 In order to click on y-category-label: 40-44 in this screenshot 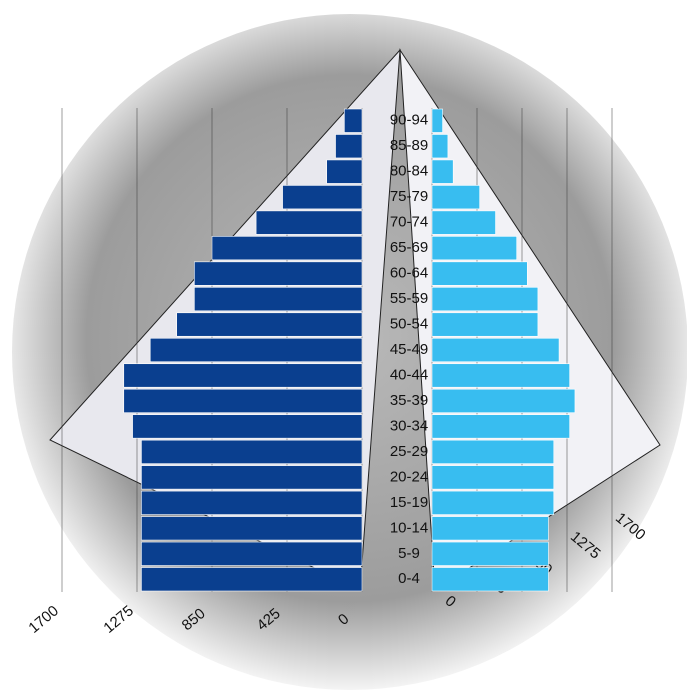, I will do `click(409, 374)`.